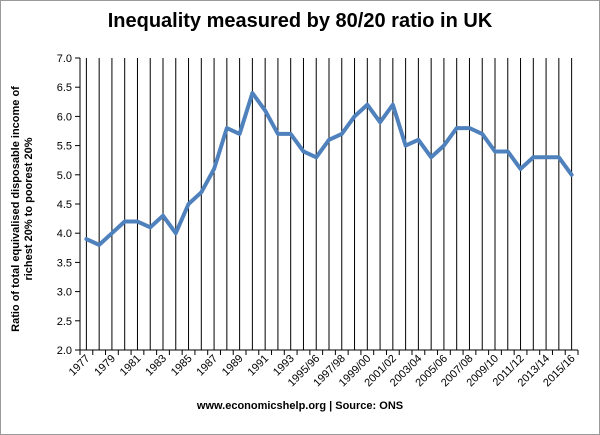 This screenshot has height=435, width=600. Describe the element at coordinates (64, 59) in the screenshot. I see `y-tick-label: 7.0` at that location.